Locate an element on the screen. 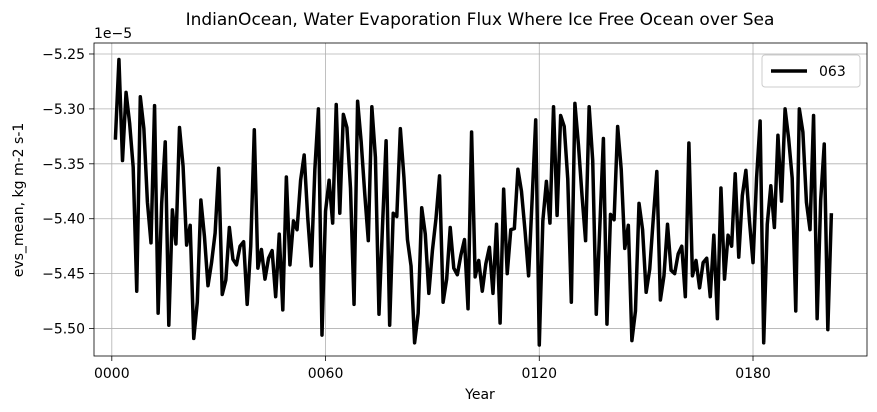  y-tick-label: −5.25 is located at coordinates (63, 55).